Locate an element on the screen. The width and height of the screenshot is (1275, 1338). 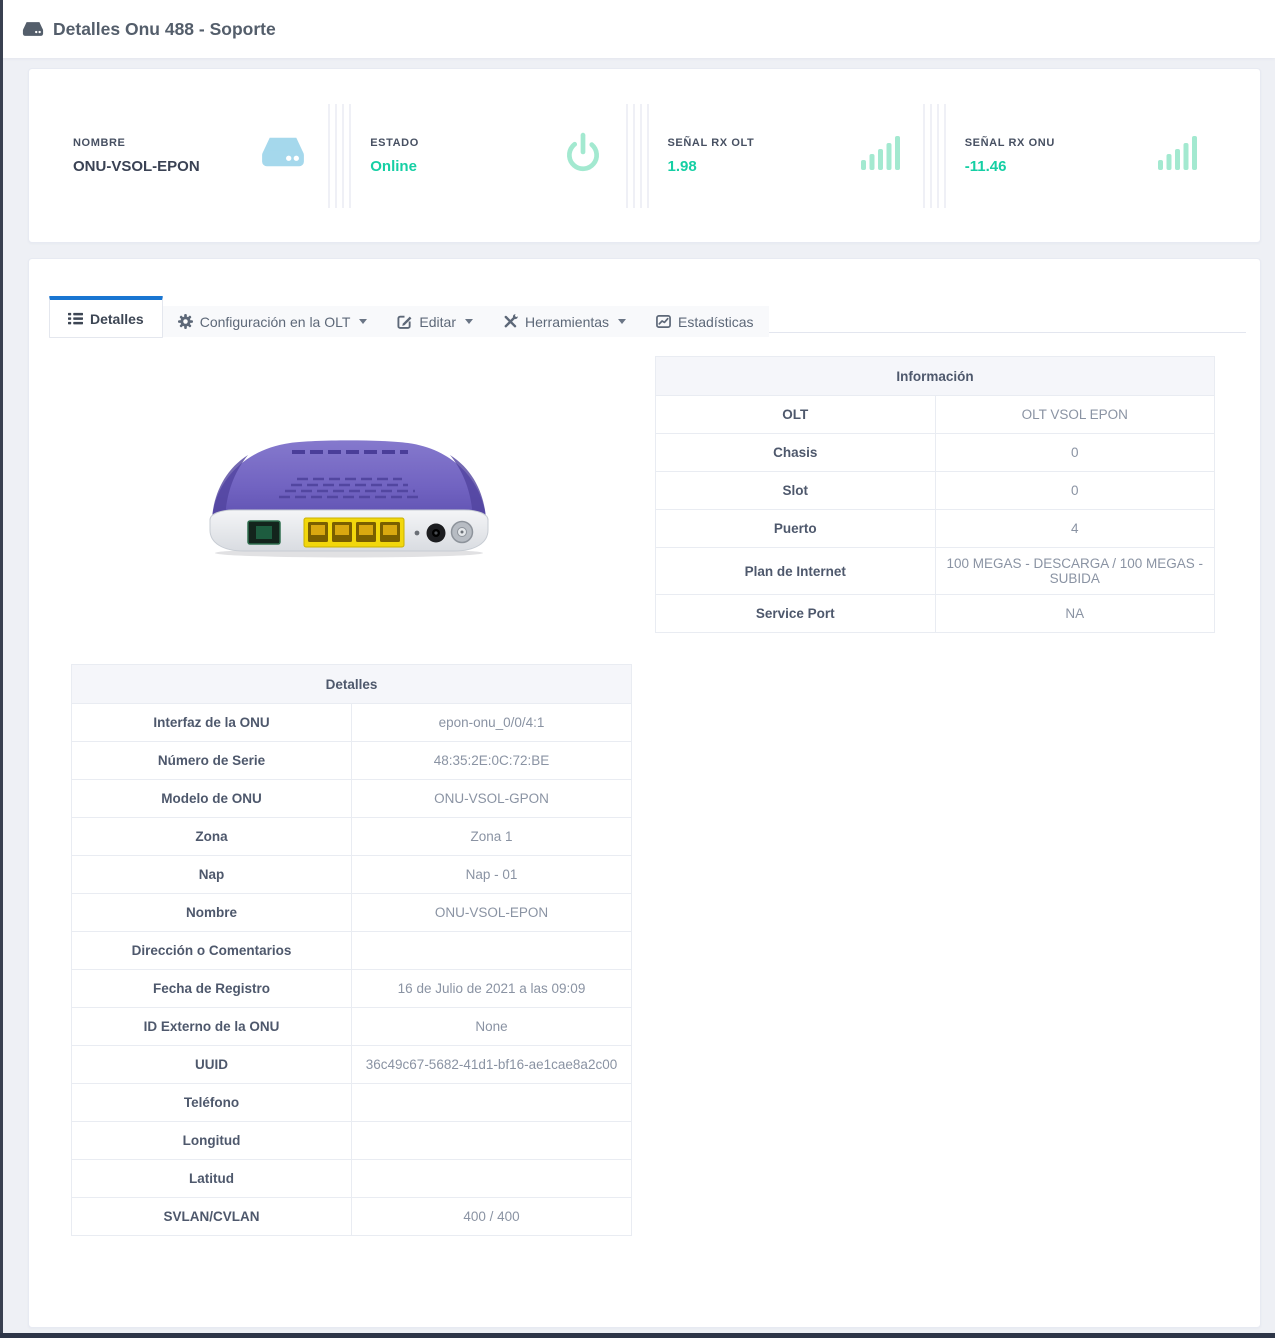
tab-estadi-sticas: Estadísticas is located at coordinates (705, 321).